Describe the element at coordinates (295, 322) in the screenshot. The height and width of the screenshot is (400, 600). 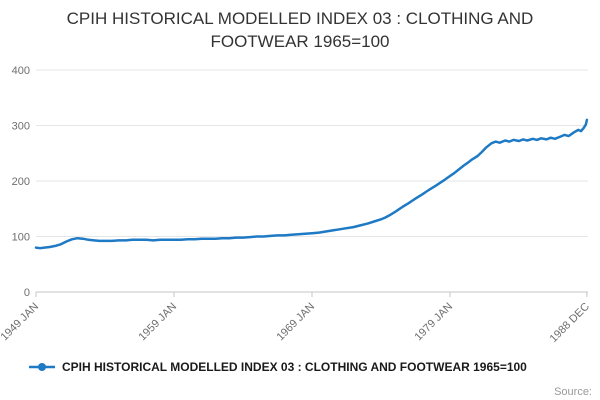
I see `x-tick-label: 1969 JAN` at that location.